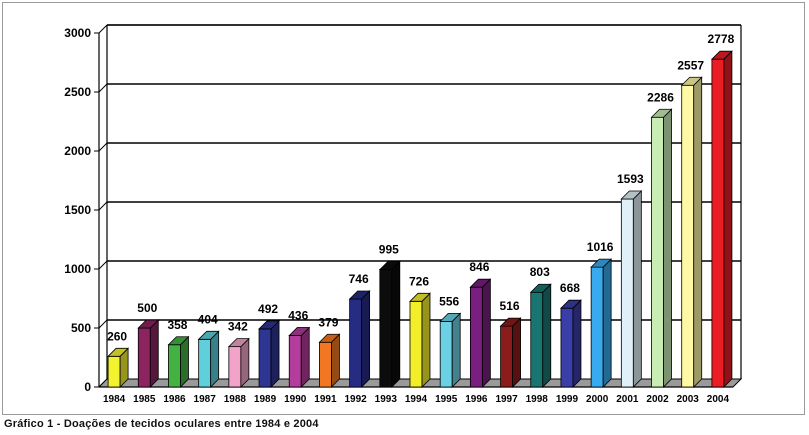 This screenshot has width=809, height=435. Describe the element at coordinates (721, 39) in the screenshot. I see `data-label: 2778` at that location.